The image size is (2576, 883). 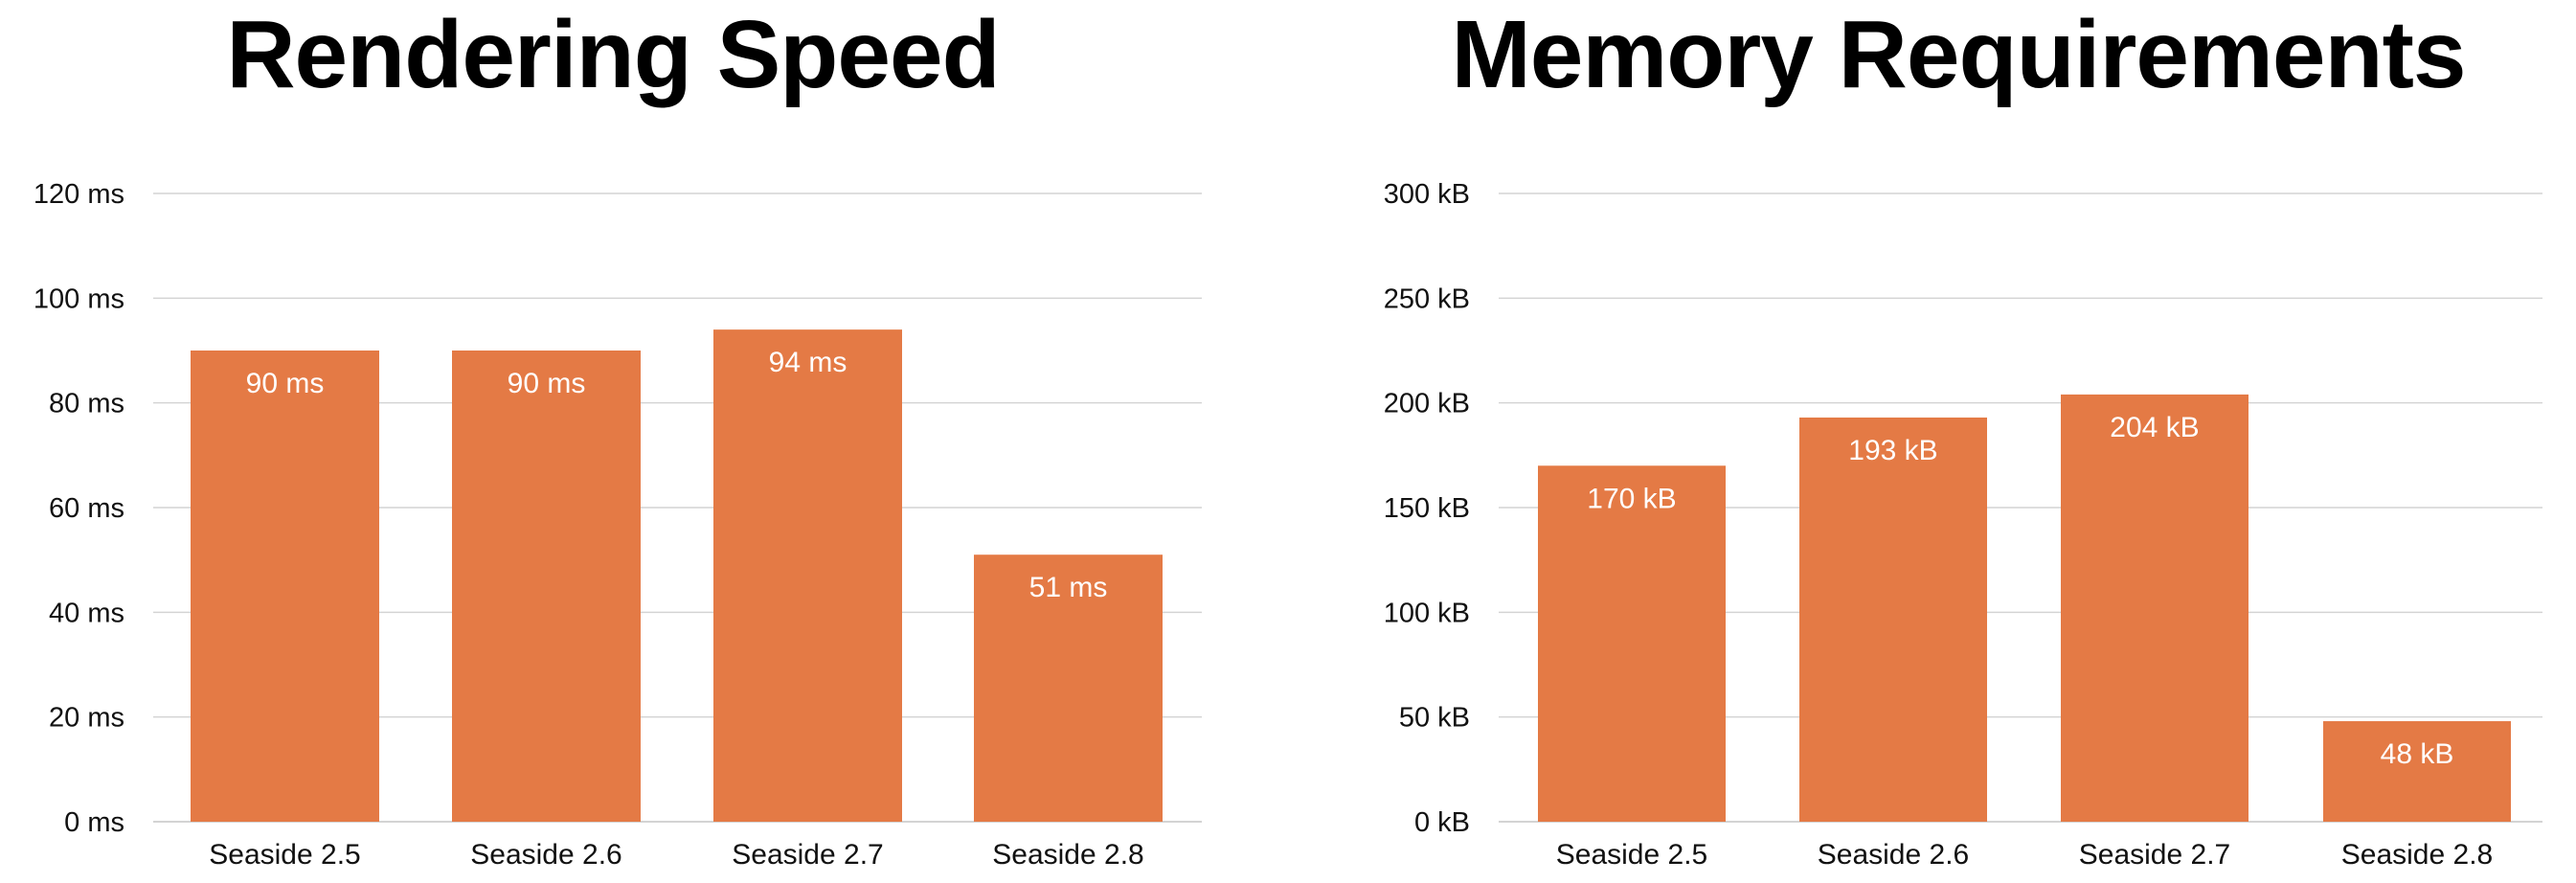 I want to click on y-tick-label: 0 ms, so click(x=94, y=822).